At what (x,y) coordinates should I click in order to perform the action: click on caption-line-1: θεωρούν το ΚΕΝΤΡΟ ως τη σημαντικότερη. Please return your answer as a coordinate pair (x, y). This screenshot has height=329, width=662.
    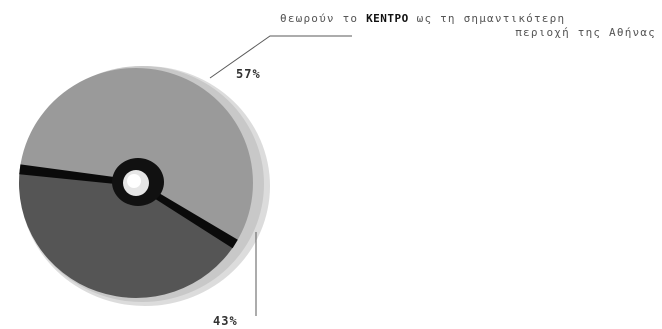
    Looking at the image, I should click on (469, 19).